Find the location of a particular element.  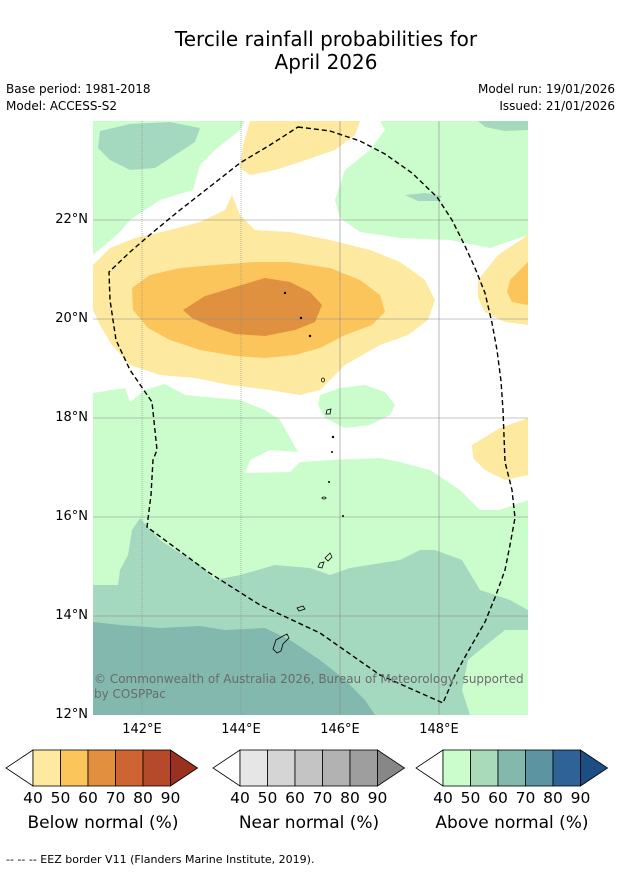

legend-bars is located at coordinates (307, 768).